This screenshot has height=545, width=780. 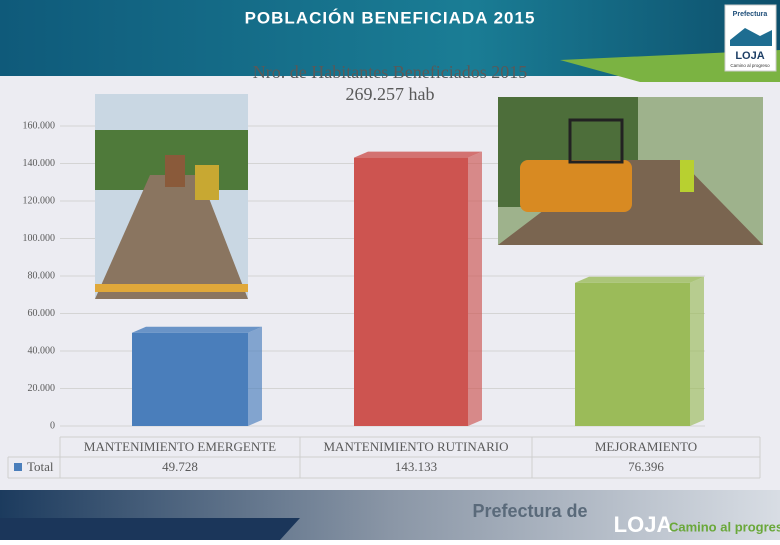 What do you see at coordinates (529, 511) in the screenshot?
I see `footer-prefix: Prefectura de` at bounding box center [529, 511].